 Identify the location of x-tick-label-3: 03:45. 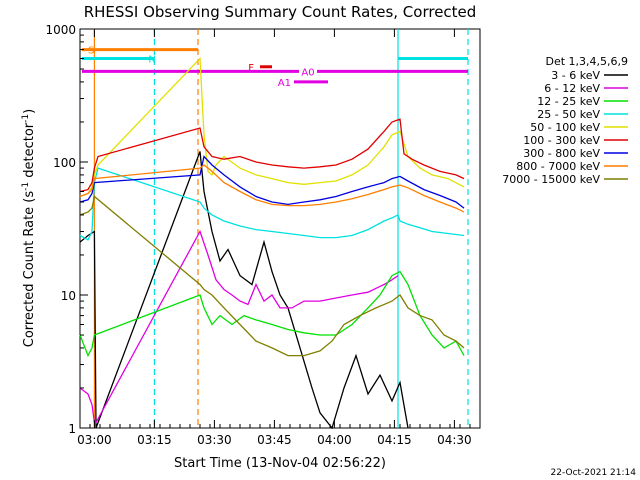
(274, 440).